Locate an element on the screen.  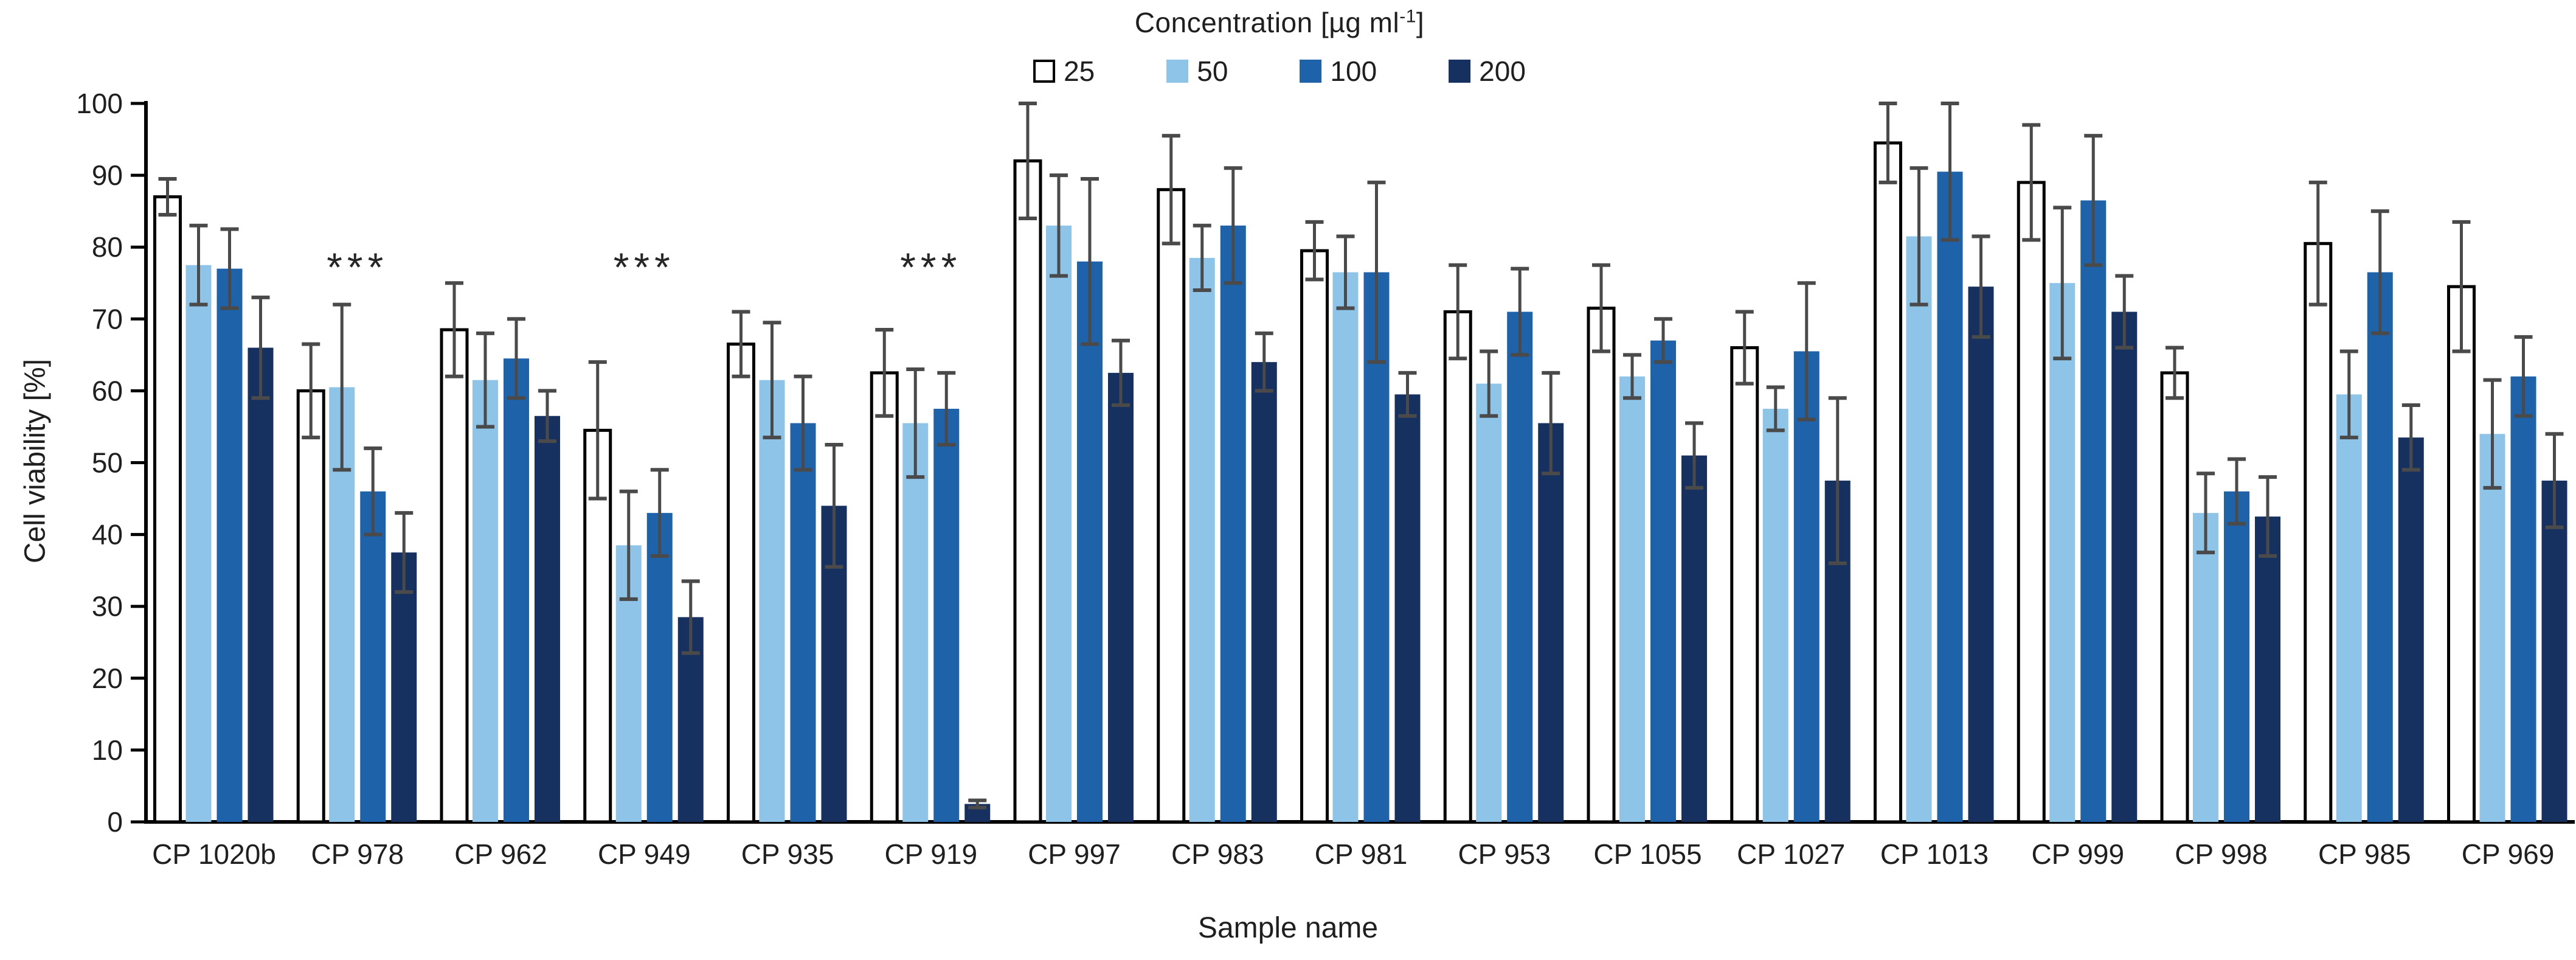
bar-200-CP 981 is located at coordinates (1407, 608).